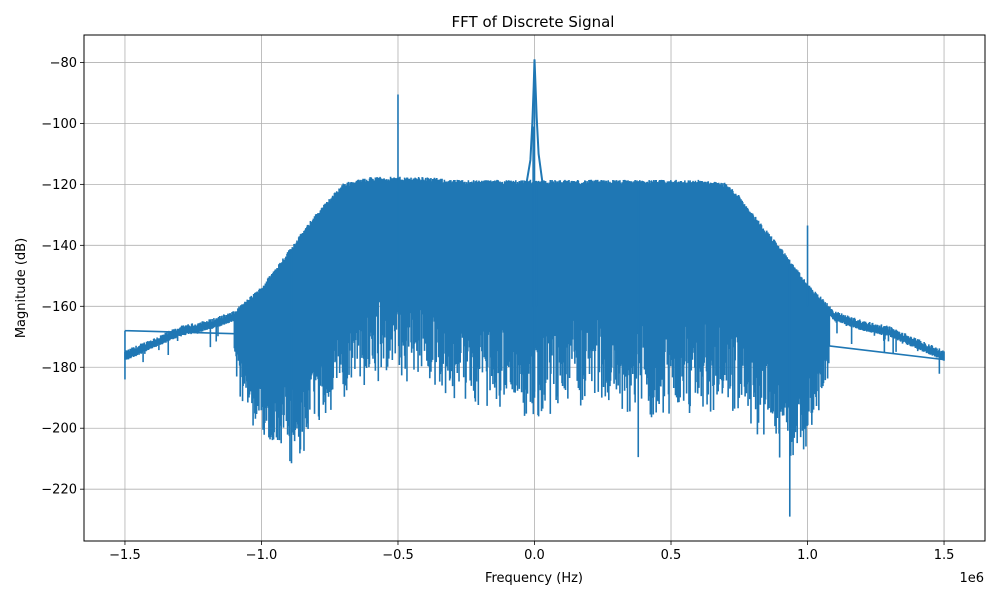 The width and height of the screenshot is (1000, 600). Describe the element at coordinates (534, 578) in the screenshot. I see `x-axis-label: Frequency (Hz)` at that location.